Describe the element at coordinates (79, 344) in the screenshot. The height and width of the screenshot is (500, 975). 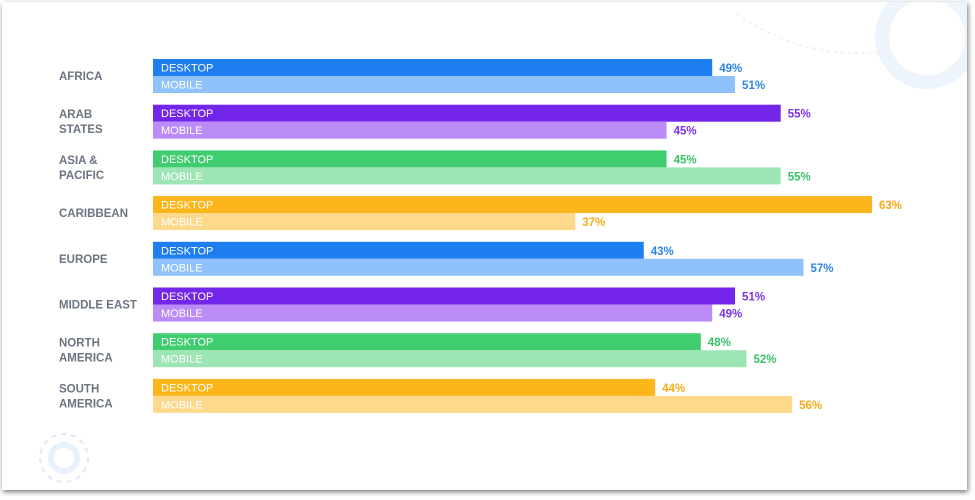
I see `category-label: NORTH` at that location.